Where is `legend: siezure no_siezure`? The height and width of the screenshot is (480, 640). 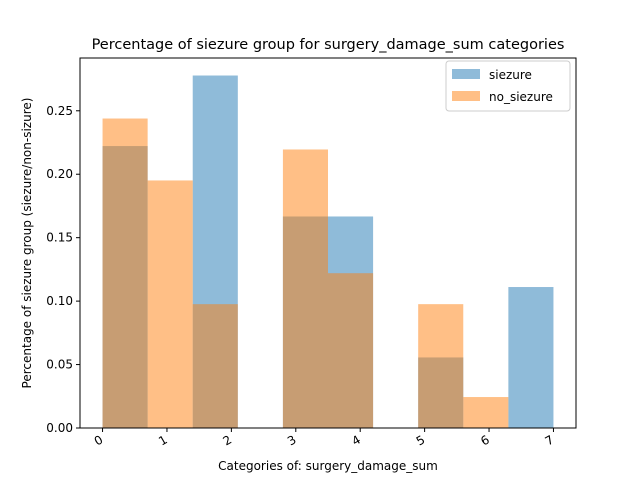 legend: siezure no_siezure is located at coordinates (508, 86).